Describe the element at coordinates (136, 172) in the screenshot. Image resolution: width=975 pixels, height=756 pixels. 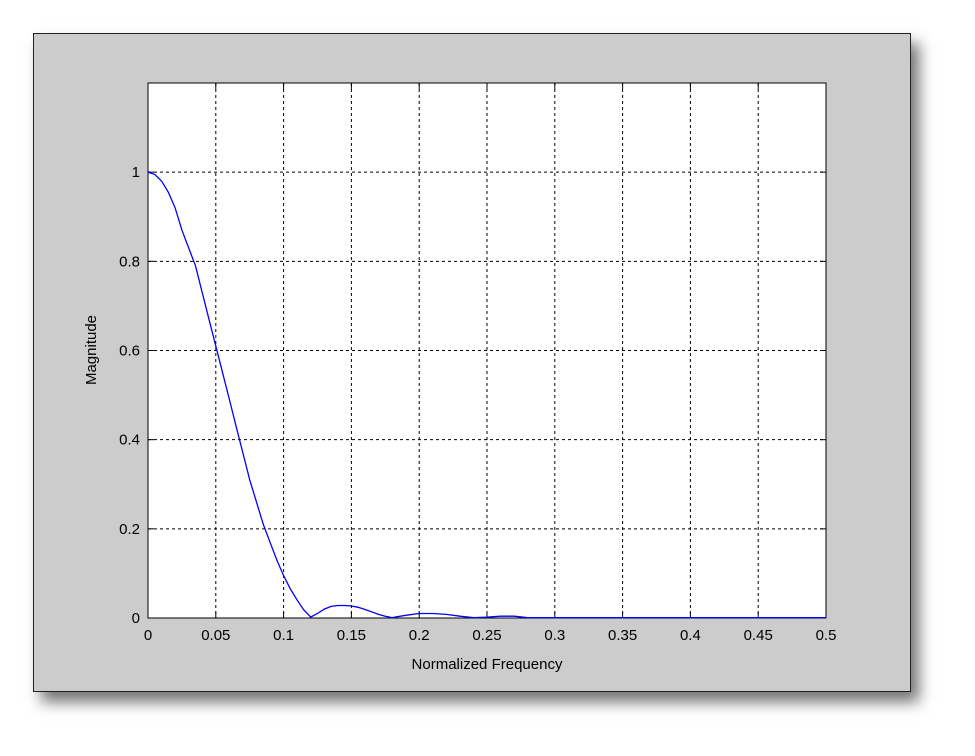
I see `y-tick-label: 1` at that location.